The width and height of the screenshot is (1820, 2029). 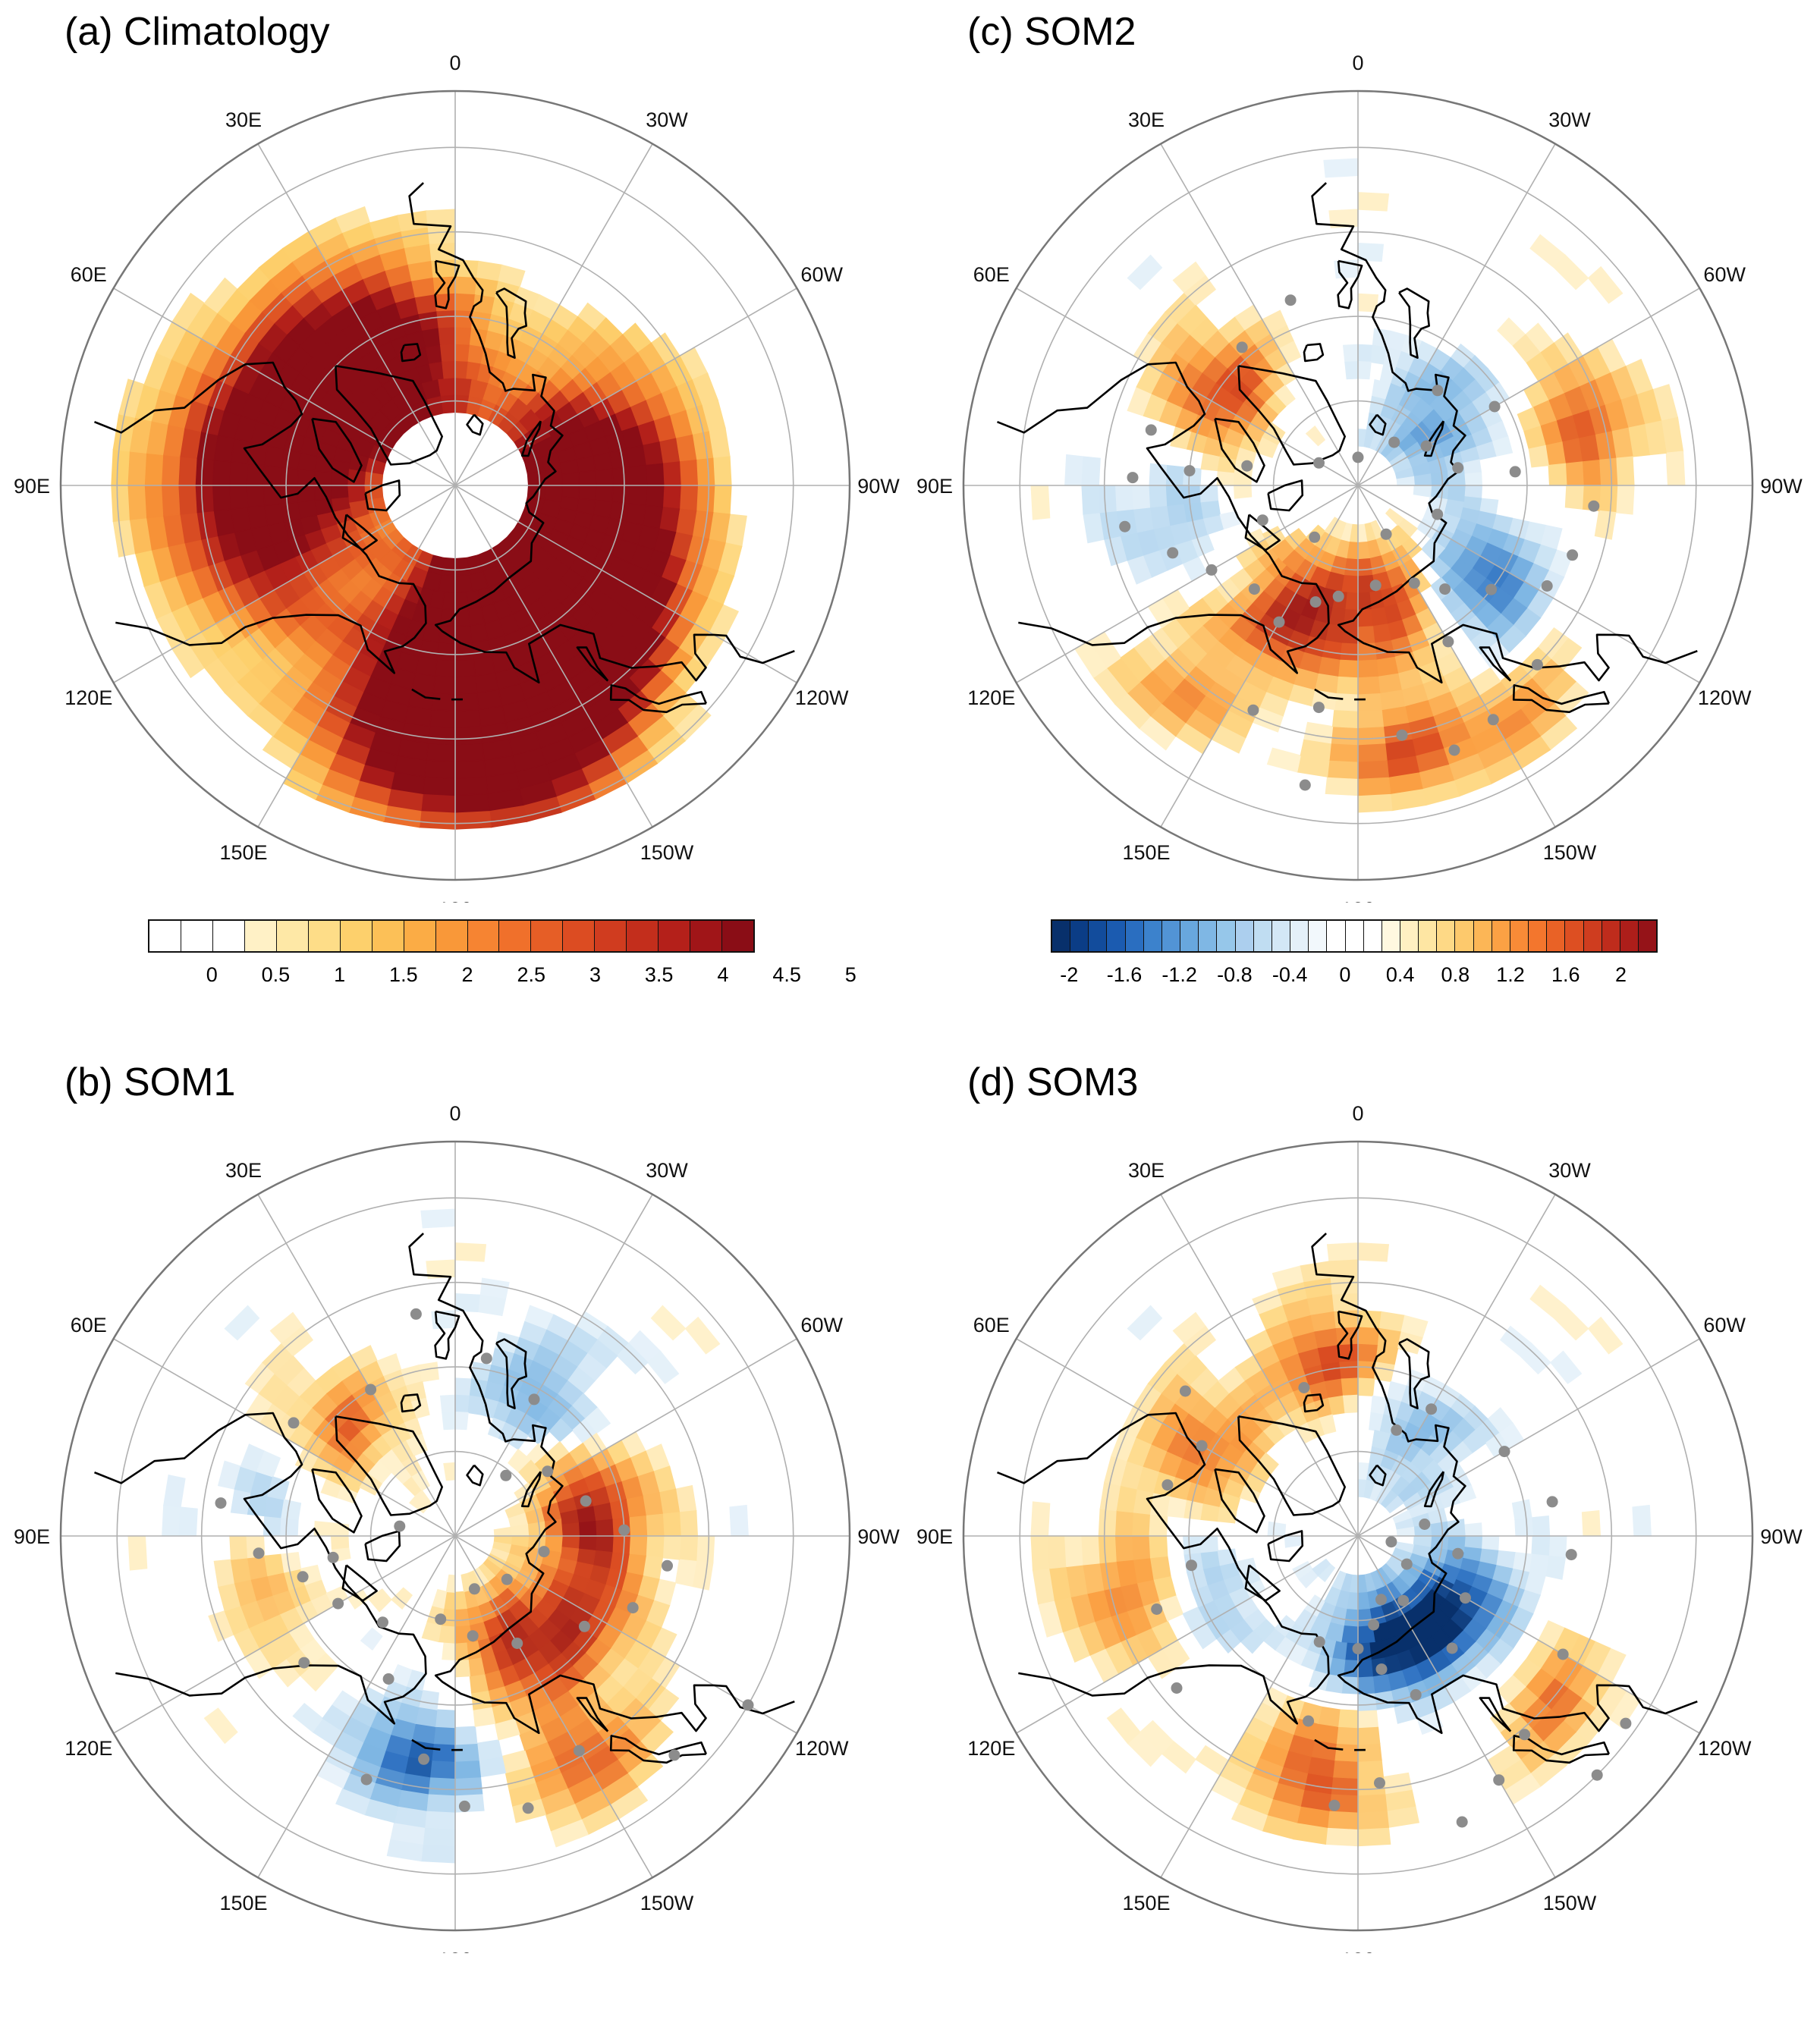 What do you see at coordinates (1341, 1544) in the screenshot?
I see `field-layer` at bounding box center [1341, 1544].